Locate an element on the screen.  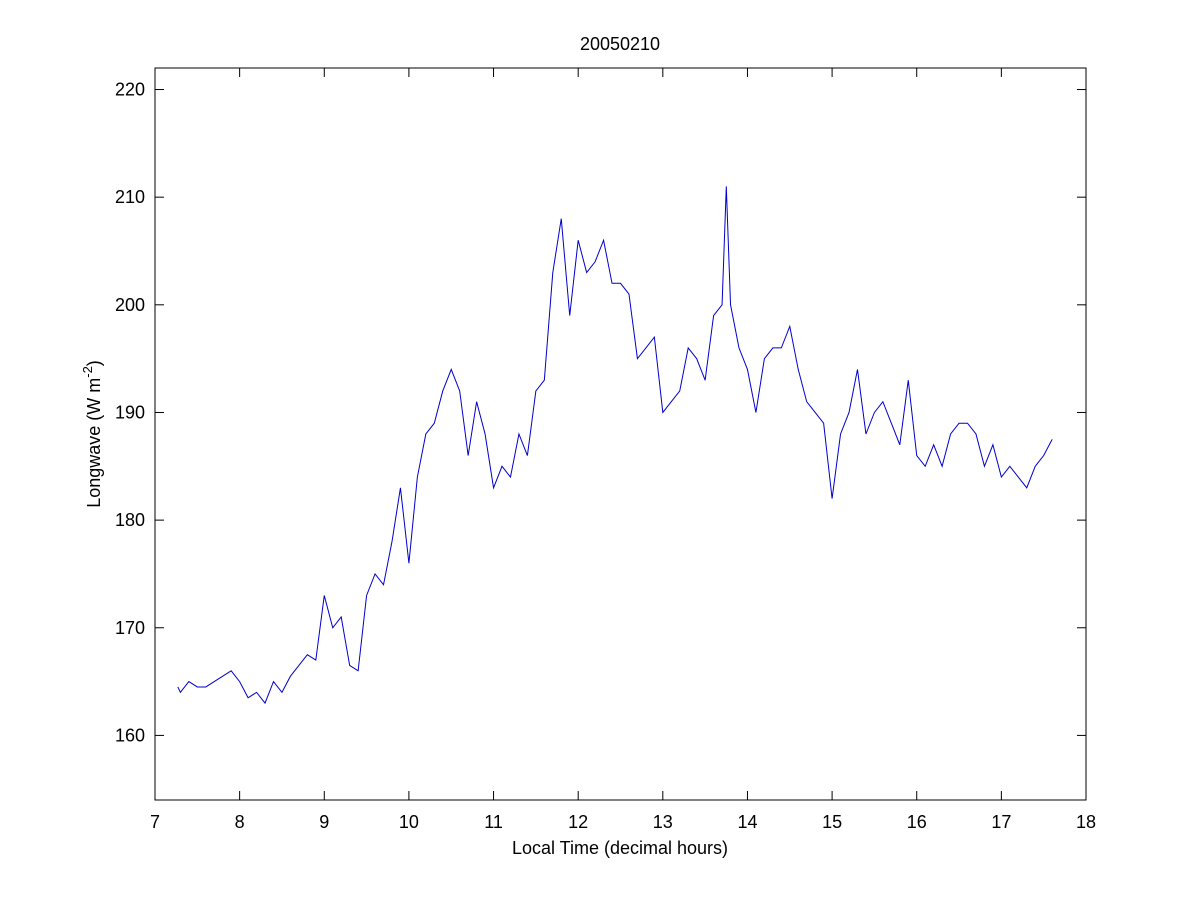
x-tick-label: 11 is located at coordinates (493, 822).